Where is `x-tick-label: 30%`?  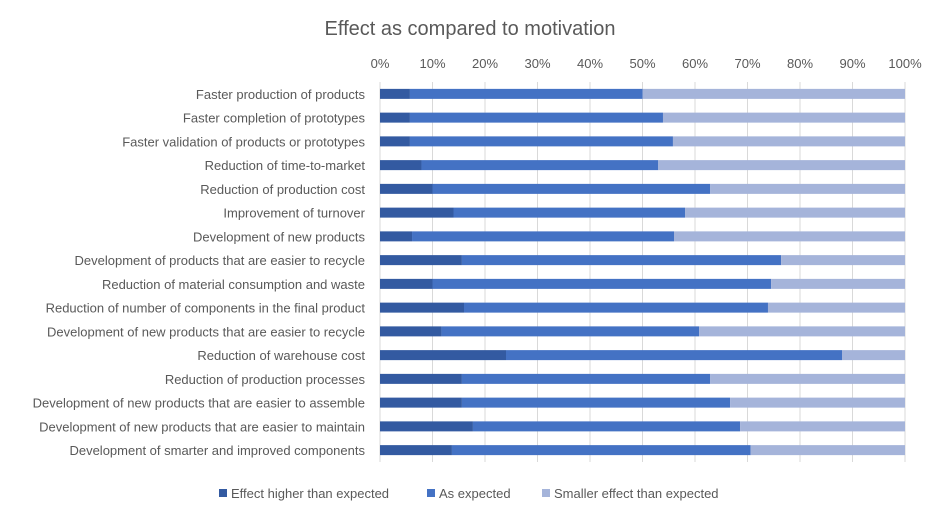
x-tick-label: 30% is located at coordinates (537, 63).